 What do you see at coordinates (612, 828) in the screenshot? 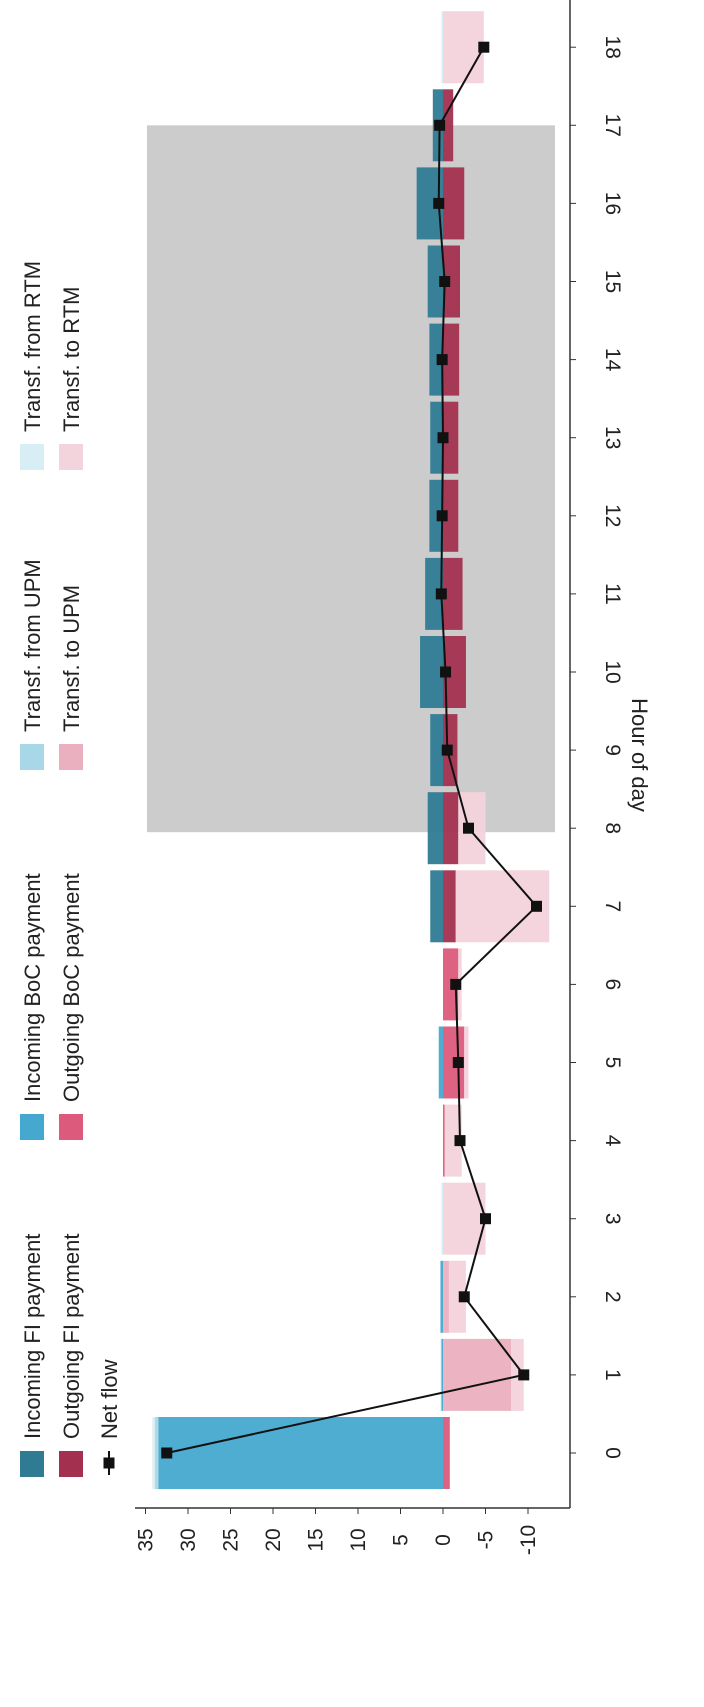
I see `hour-tick-label: 8` at bounding box center [612, 828].